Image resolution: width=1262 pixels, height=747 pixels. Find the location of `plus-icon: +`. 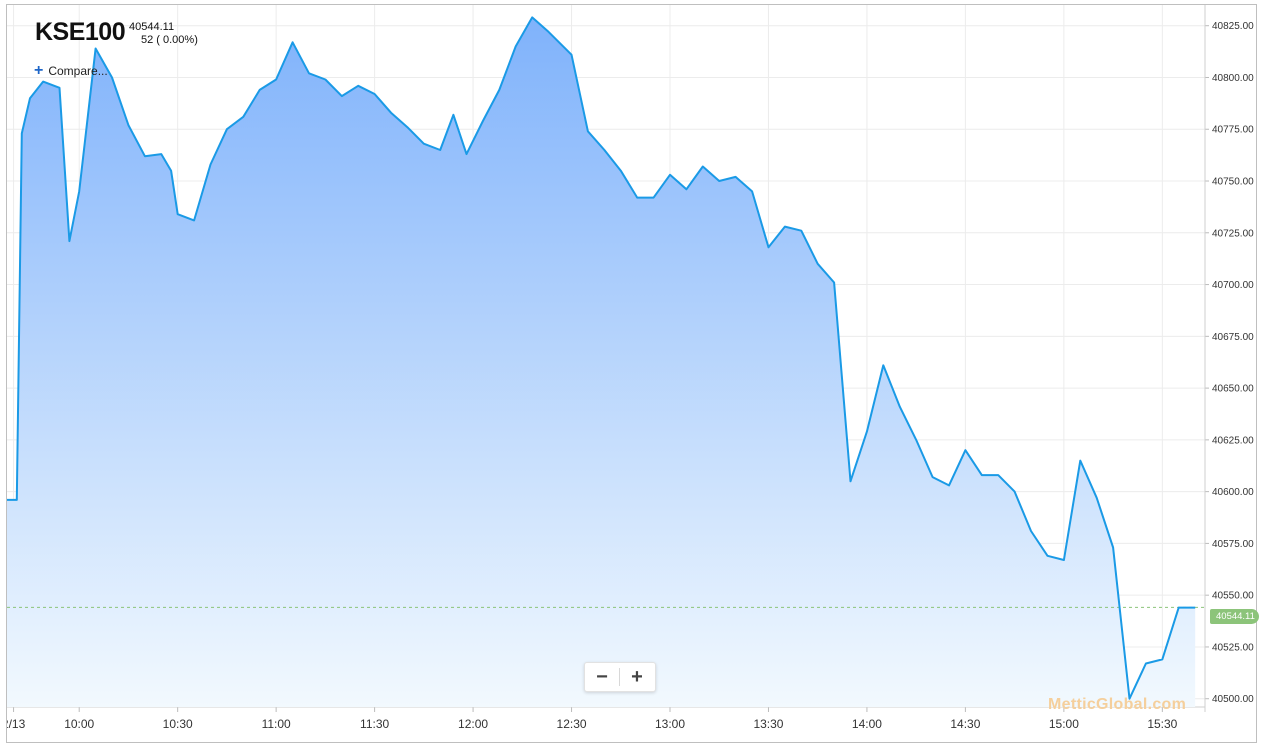

plus-icon: + is located at coordinates (39, 70).